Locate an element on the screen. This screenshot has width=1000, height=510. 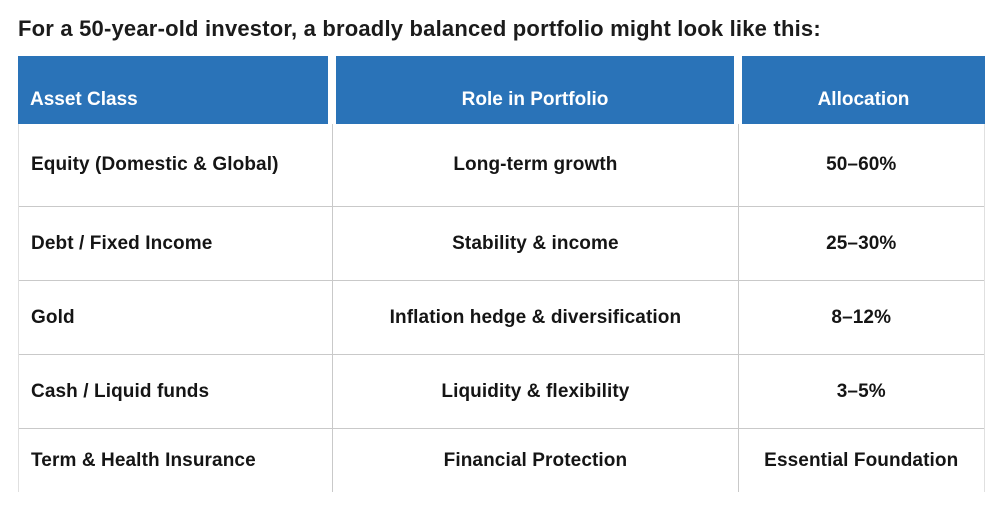
cell-allocation: 25–30% is located at coordinates (860, 243).